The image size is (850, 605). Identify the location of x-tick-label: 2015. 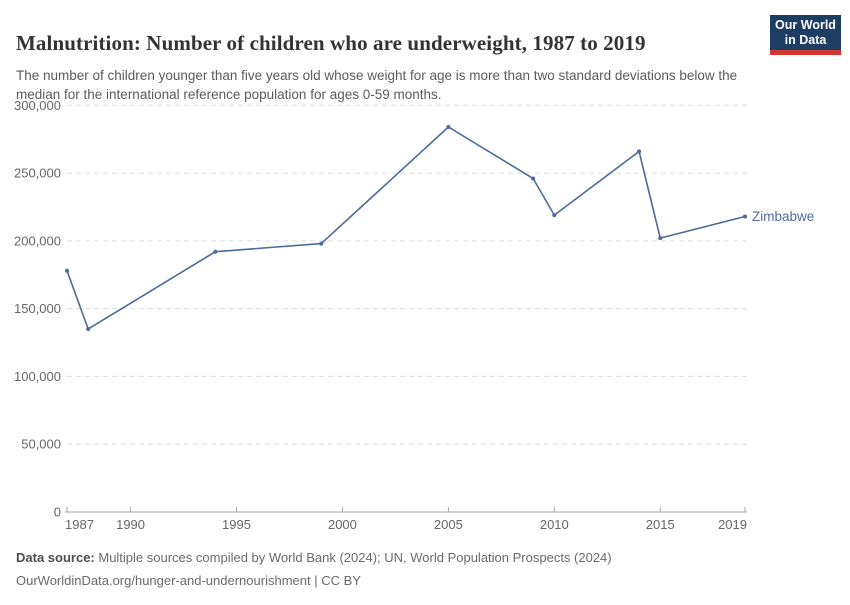
(660, 524).